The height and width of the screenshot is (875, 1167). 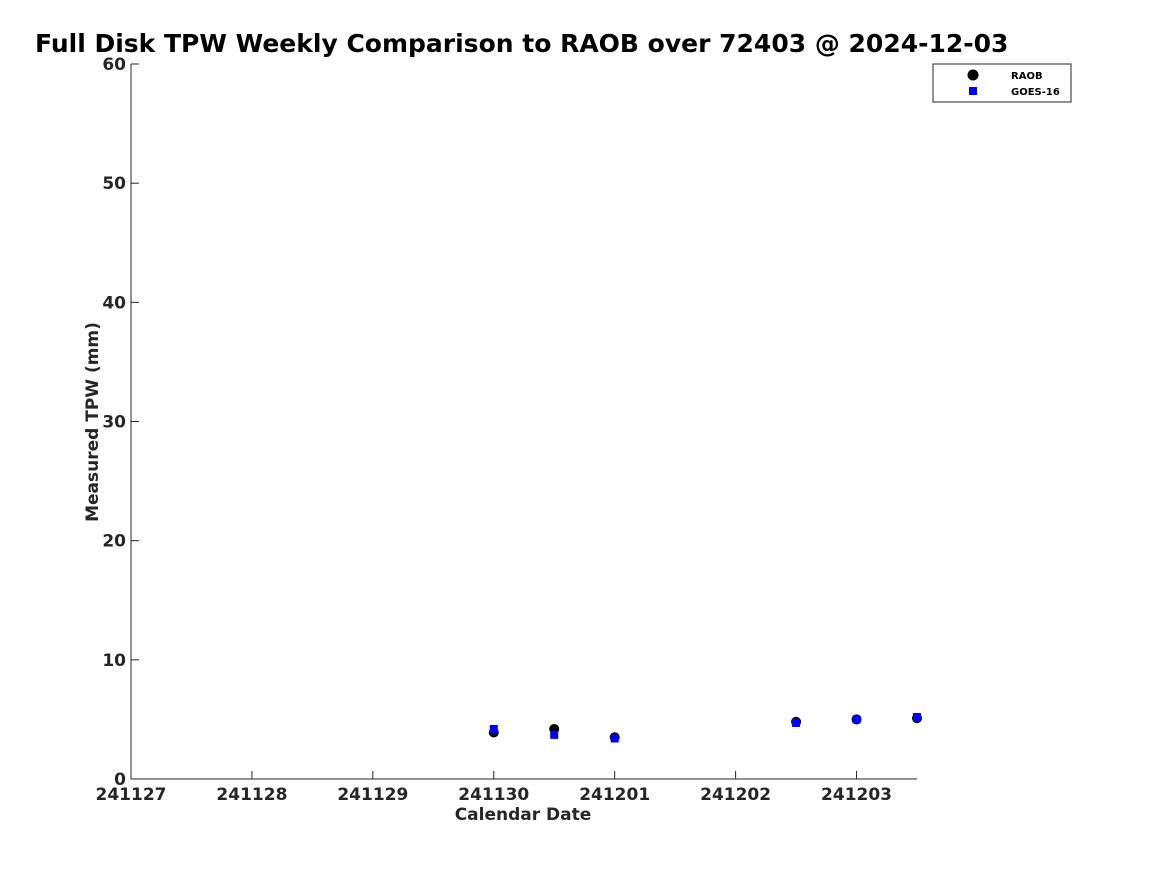 I want to click on x-axis-label: Calendar Date, so click(x=523, y=815).